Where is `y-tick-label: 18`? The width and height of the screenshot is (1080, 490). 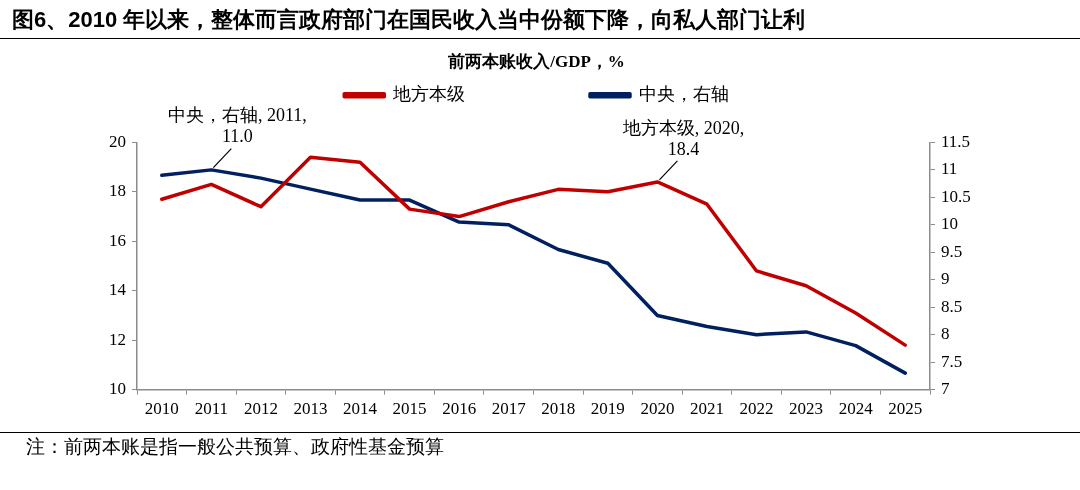
y-tick-label: 18 is located at coordinates (117, 191).